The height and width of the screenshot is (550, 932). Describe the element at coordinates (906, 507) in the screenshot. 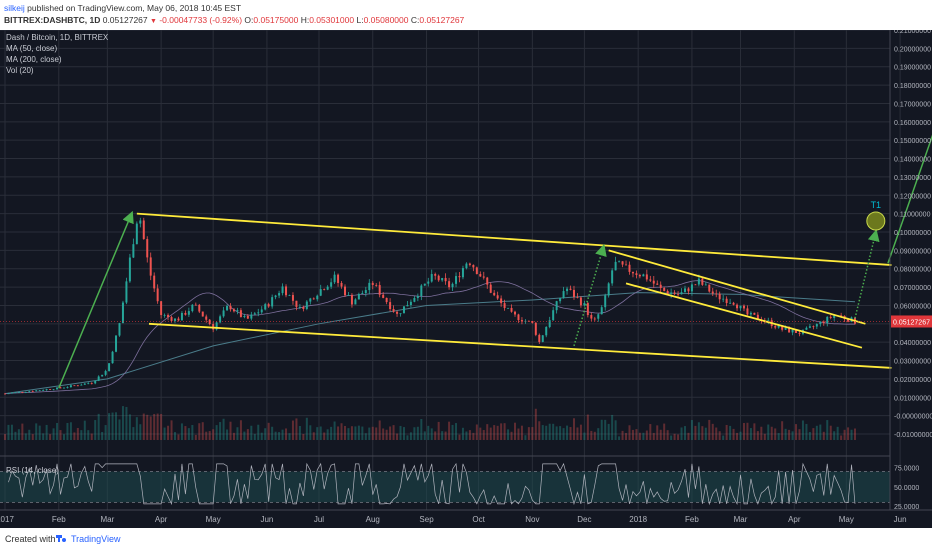

I see `rsi-tick-label: 25.0000` at that location.